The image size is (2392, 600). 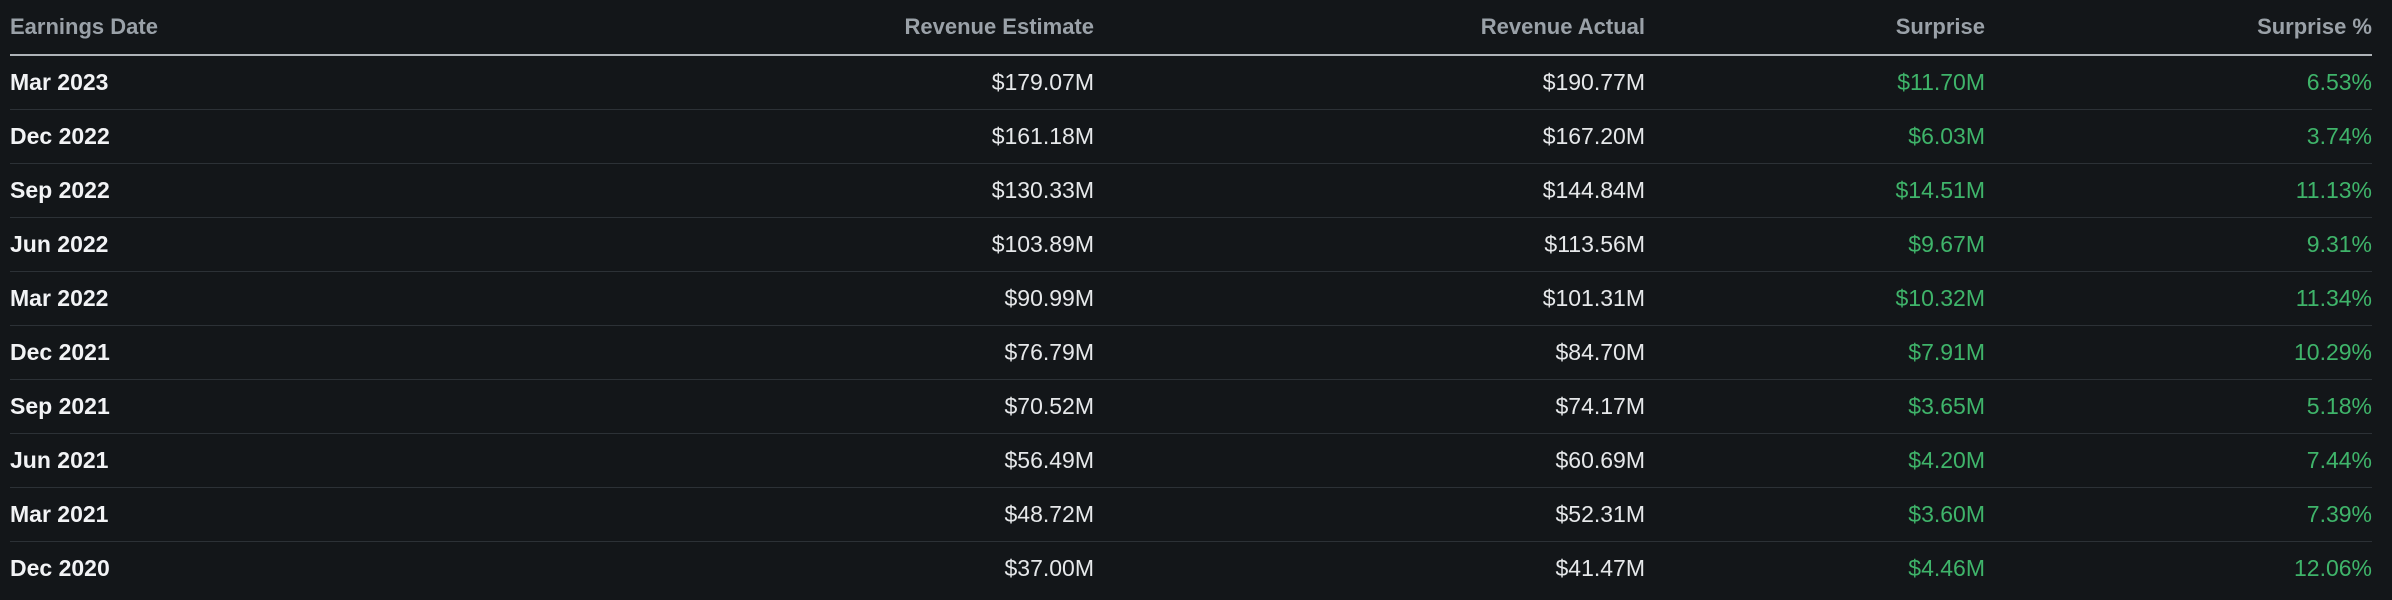 What do you see at coordinates (762, 298) in the screenshot?
I see `revenue-estimate-cell: $90.99M` at bounding box center [762, 298].